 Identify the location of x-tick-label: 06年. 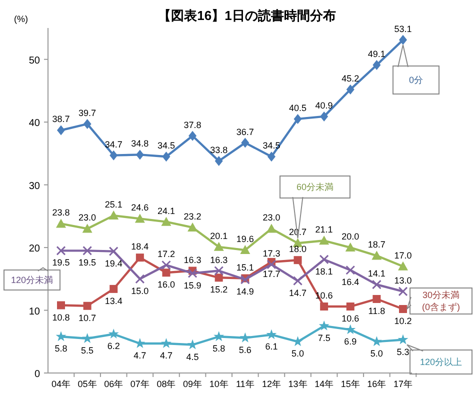
(114, 384).